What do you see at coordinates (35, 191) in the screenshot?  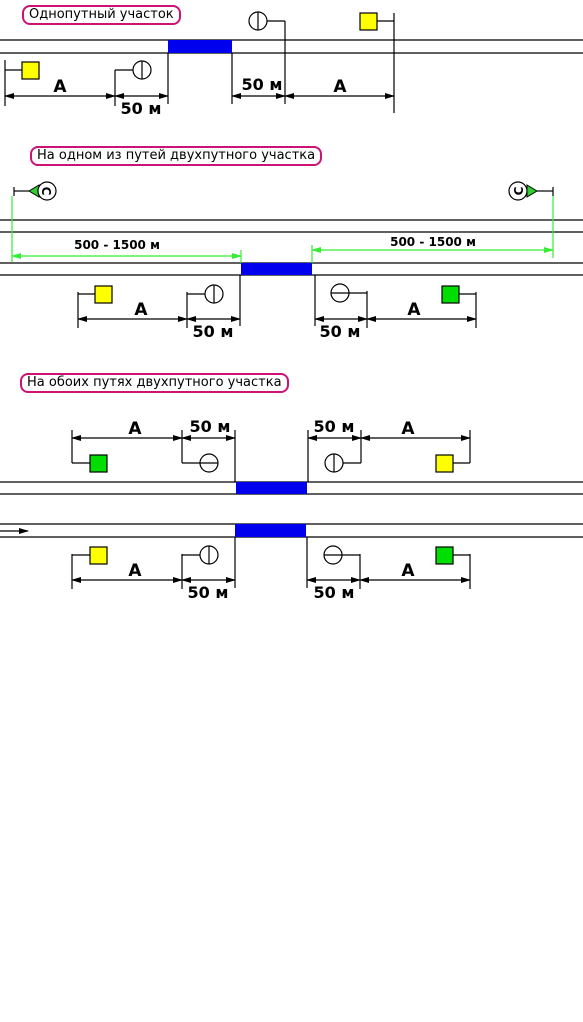 I see `horn-signal-c-left: С` at bounding box center [35, 191].